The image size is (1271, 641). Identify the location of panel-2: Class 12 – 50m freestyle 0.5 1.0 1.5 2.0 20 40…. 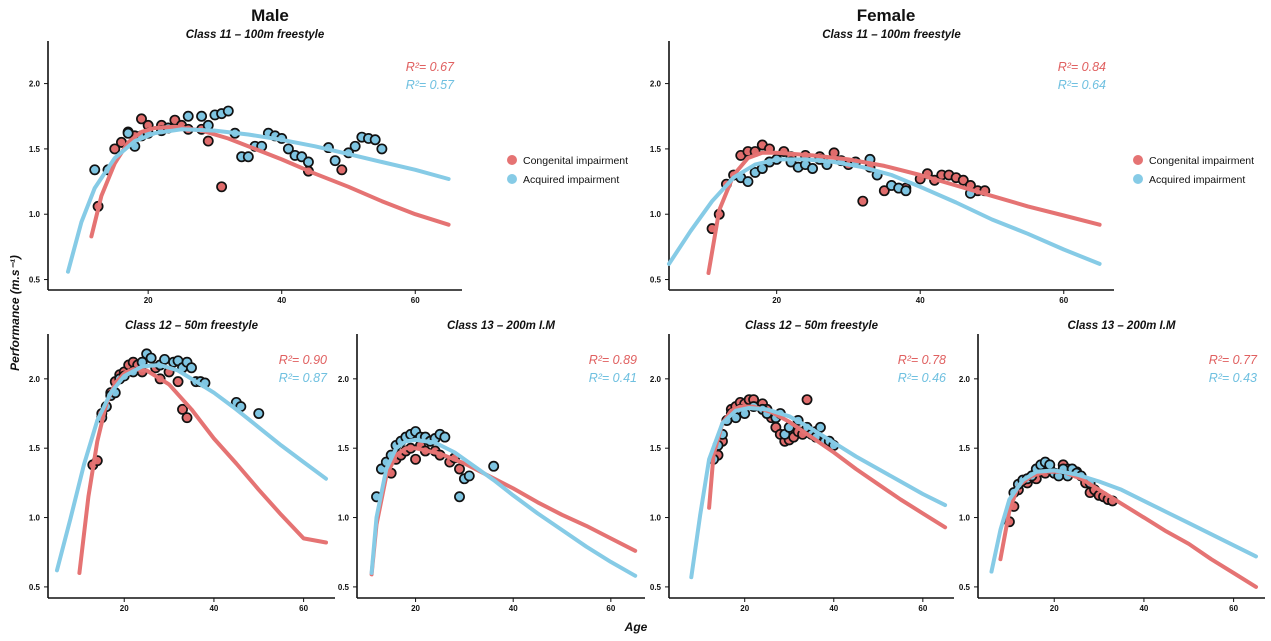
(182, 466).